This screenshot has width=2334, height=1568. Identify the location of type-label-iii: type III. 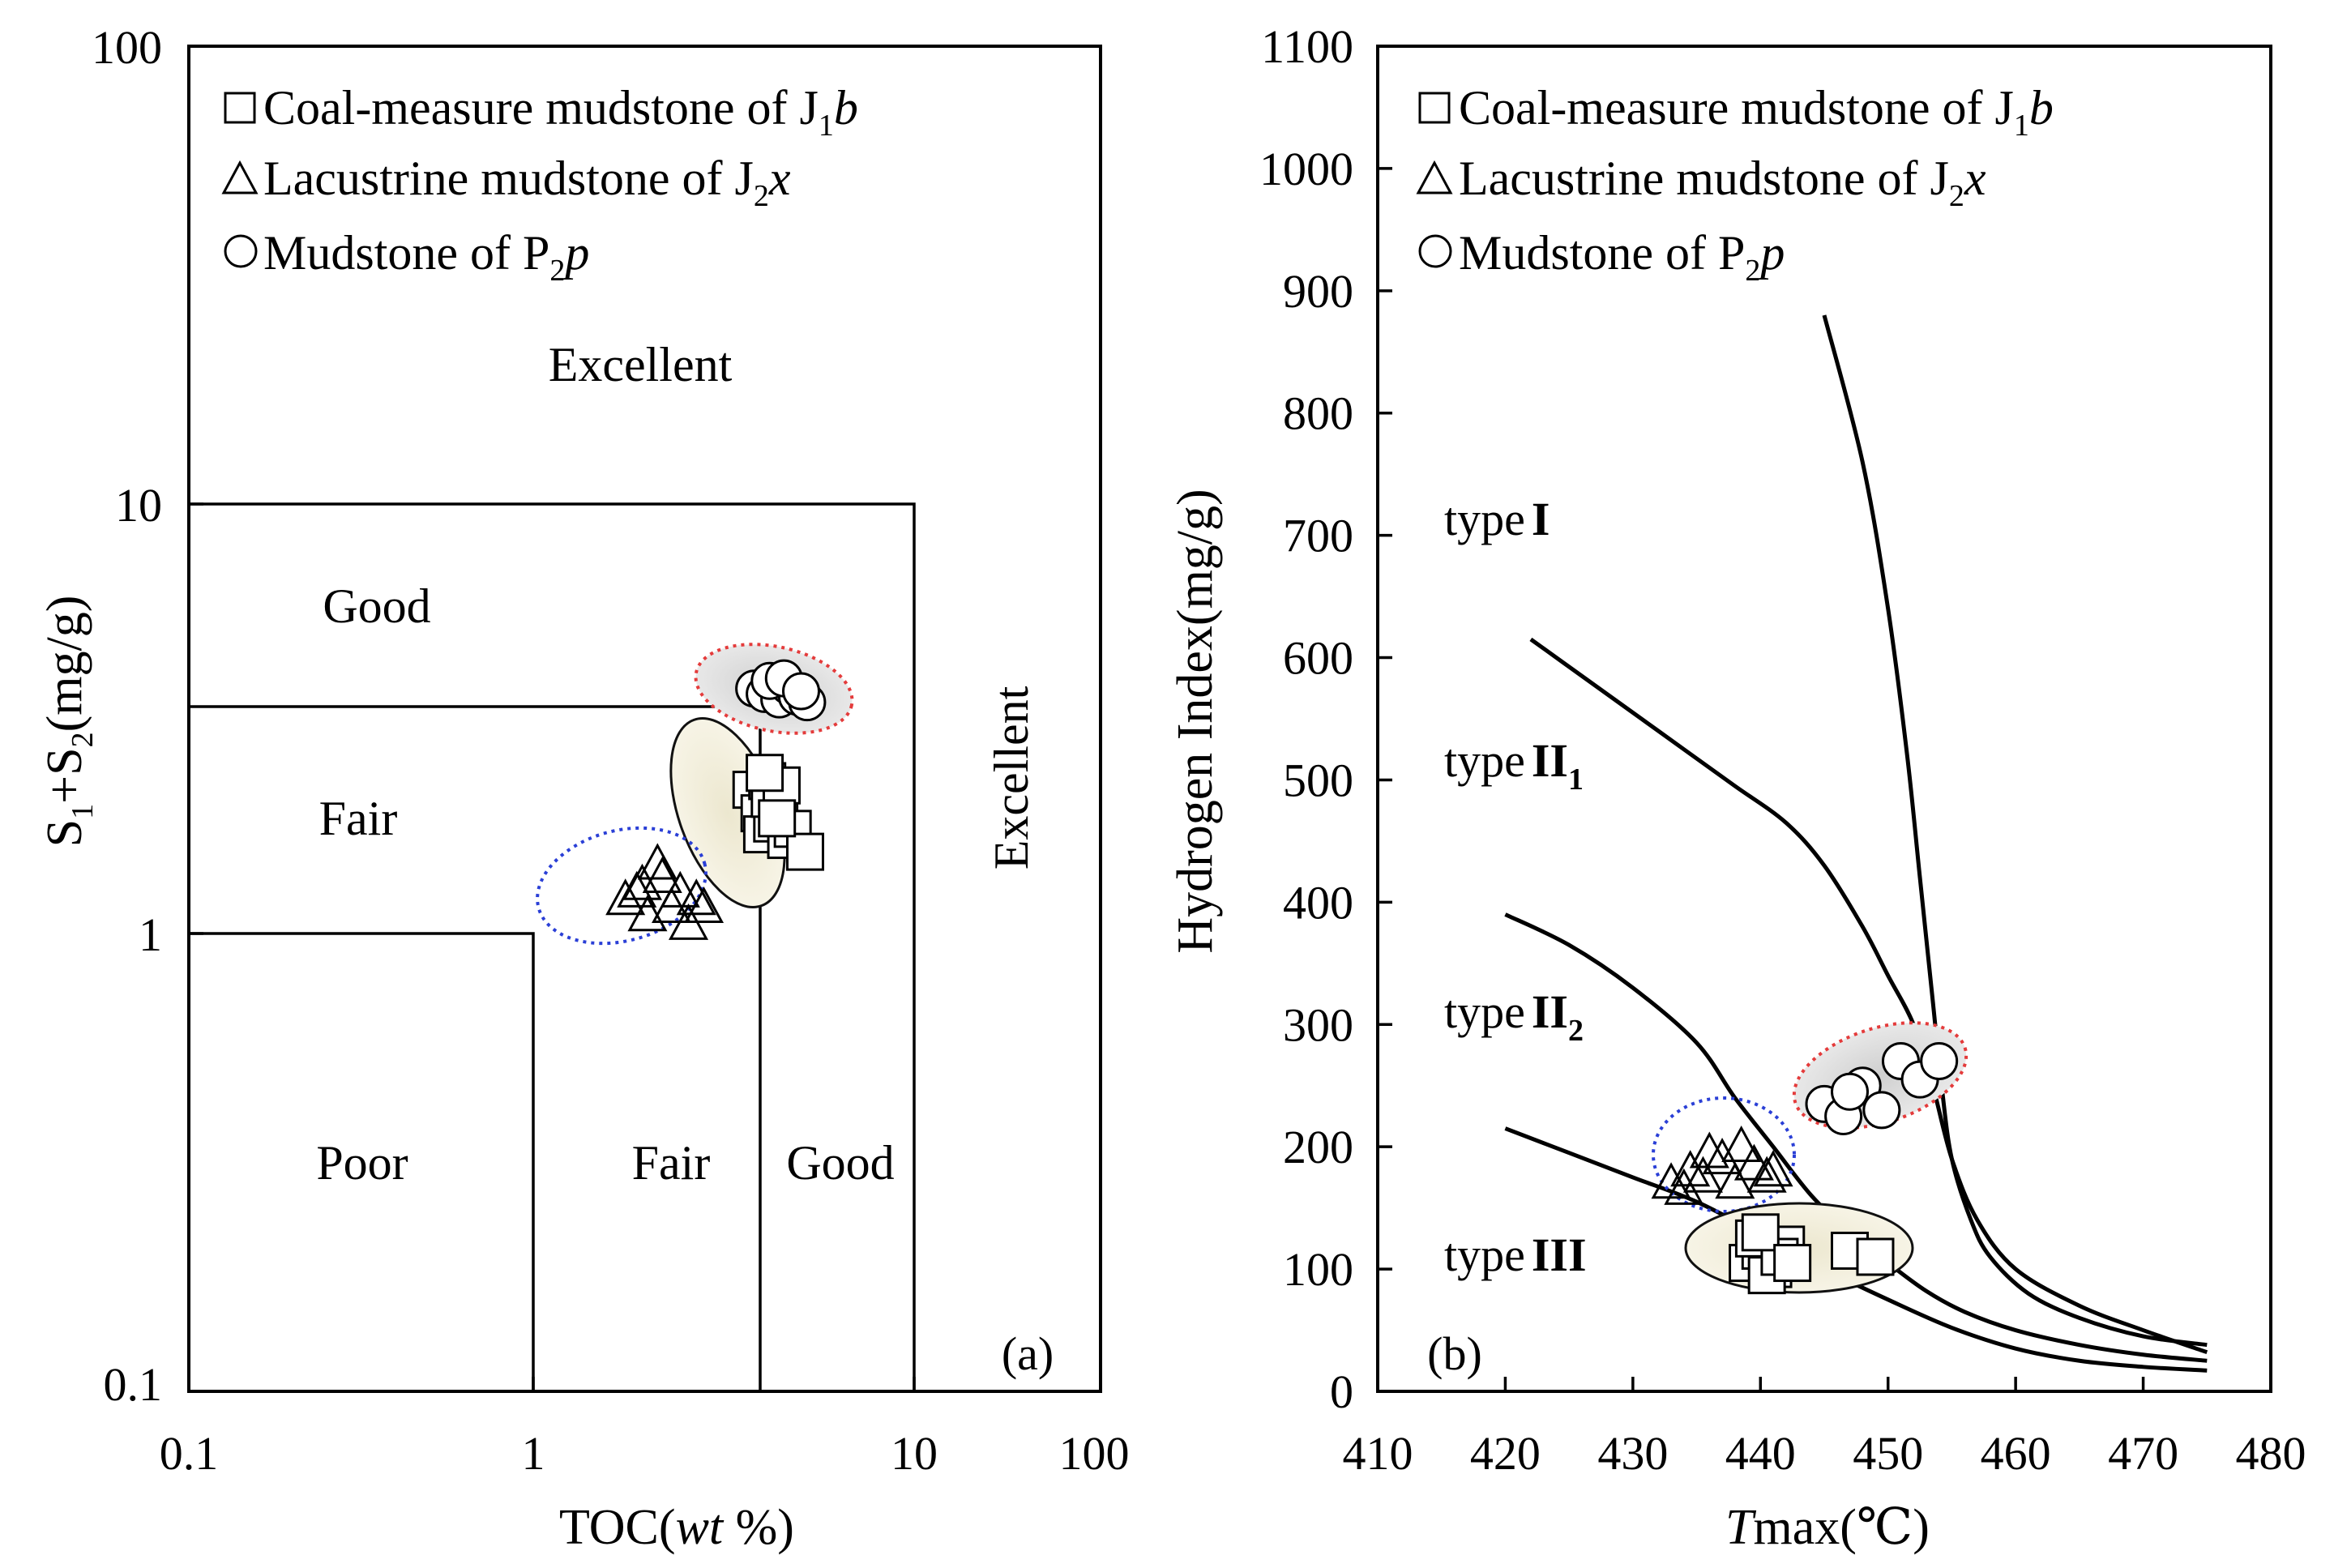
(1515, 1255).